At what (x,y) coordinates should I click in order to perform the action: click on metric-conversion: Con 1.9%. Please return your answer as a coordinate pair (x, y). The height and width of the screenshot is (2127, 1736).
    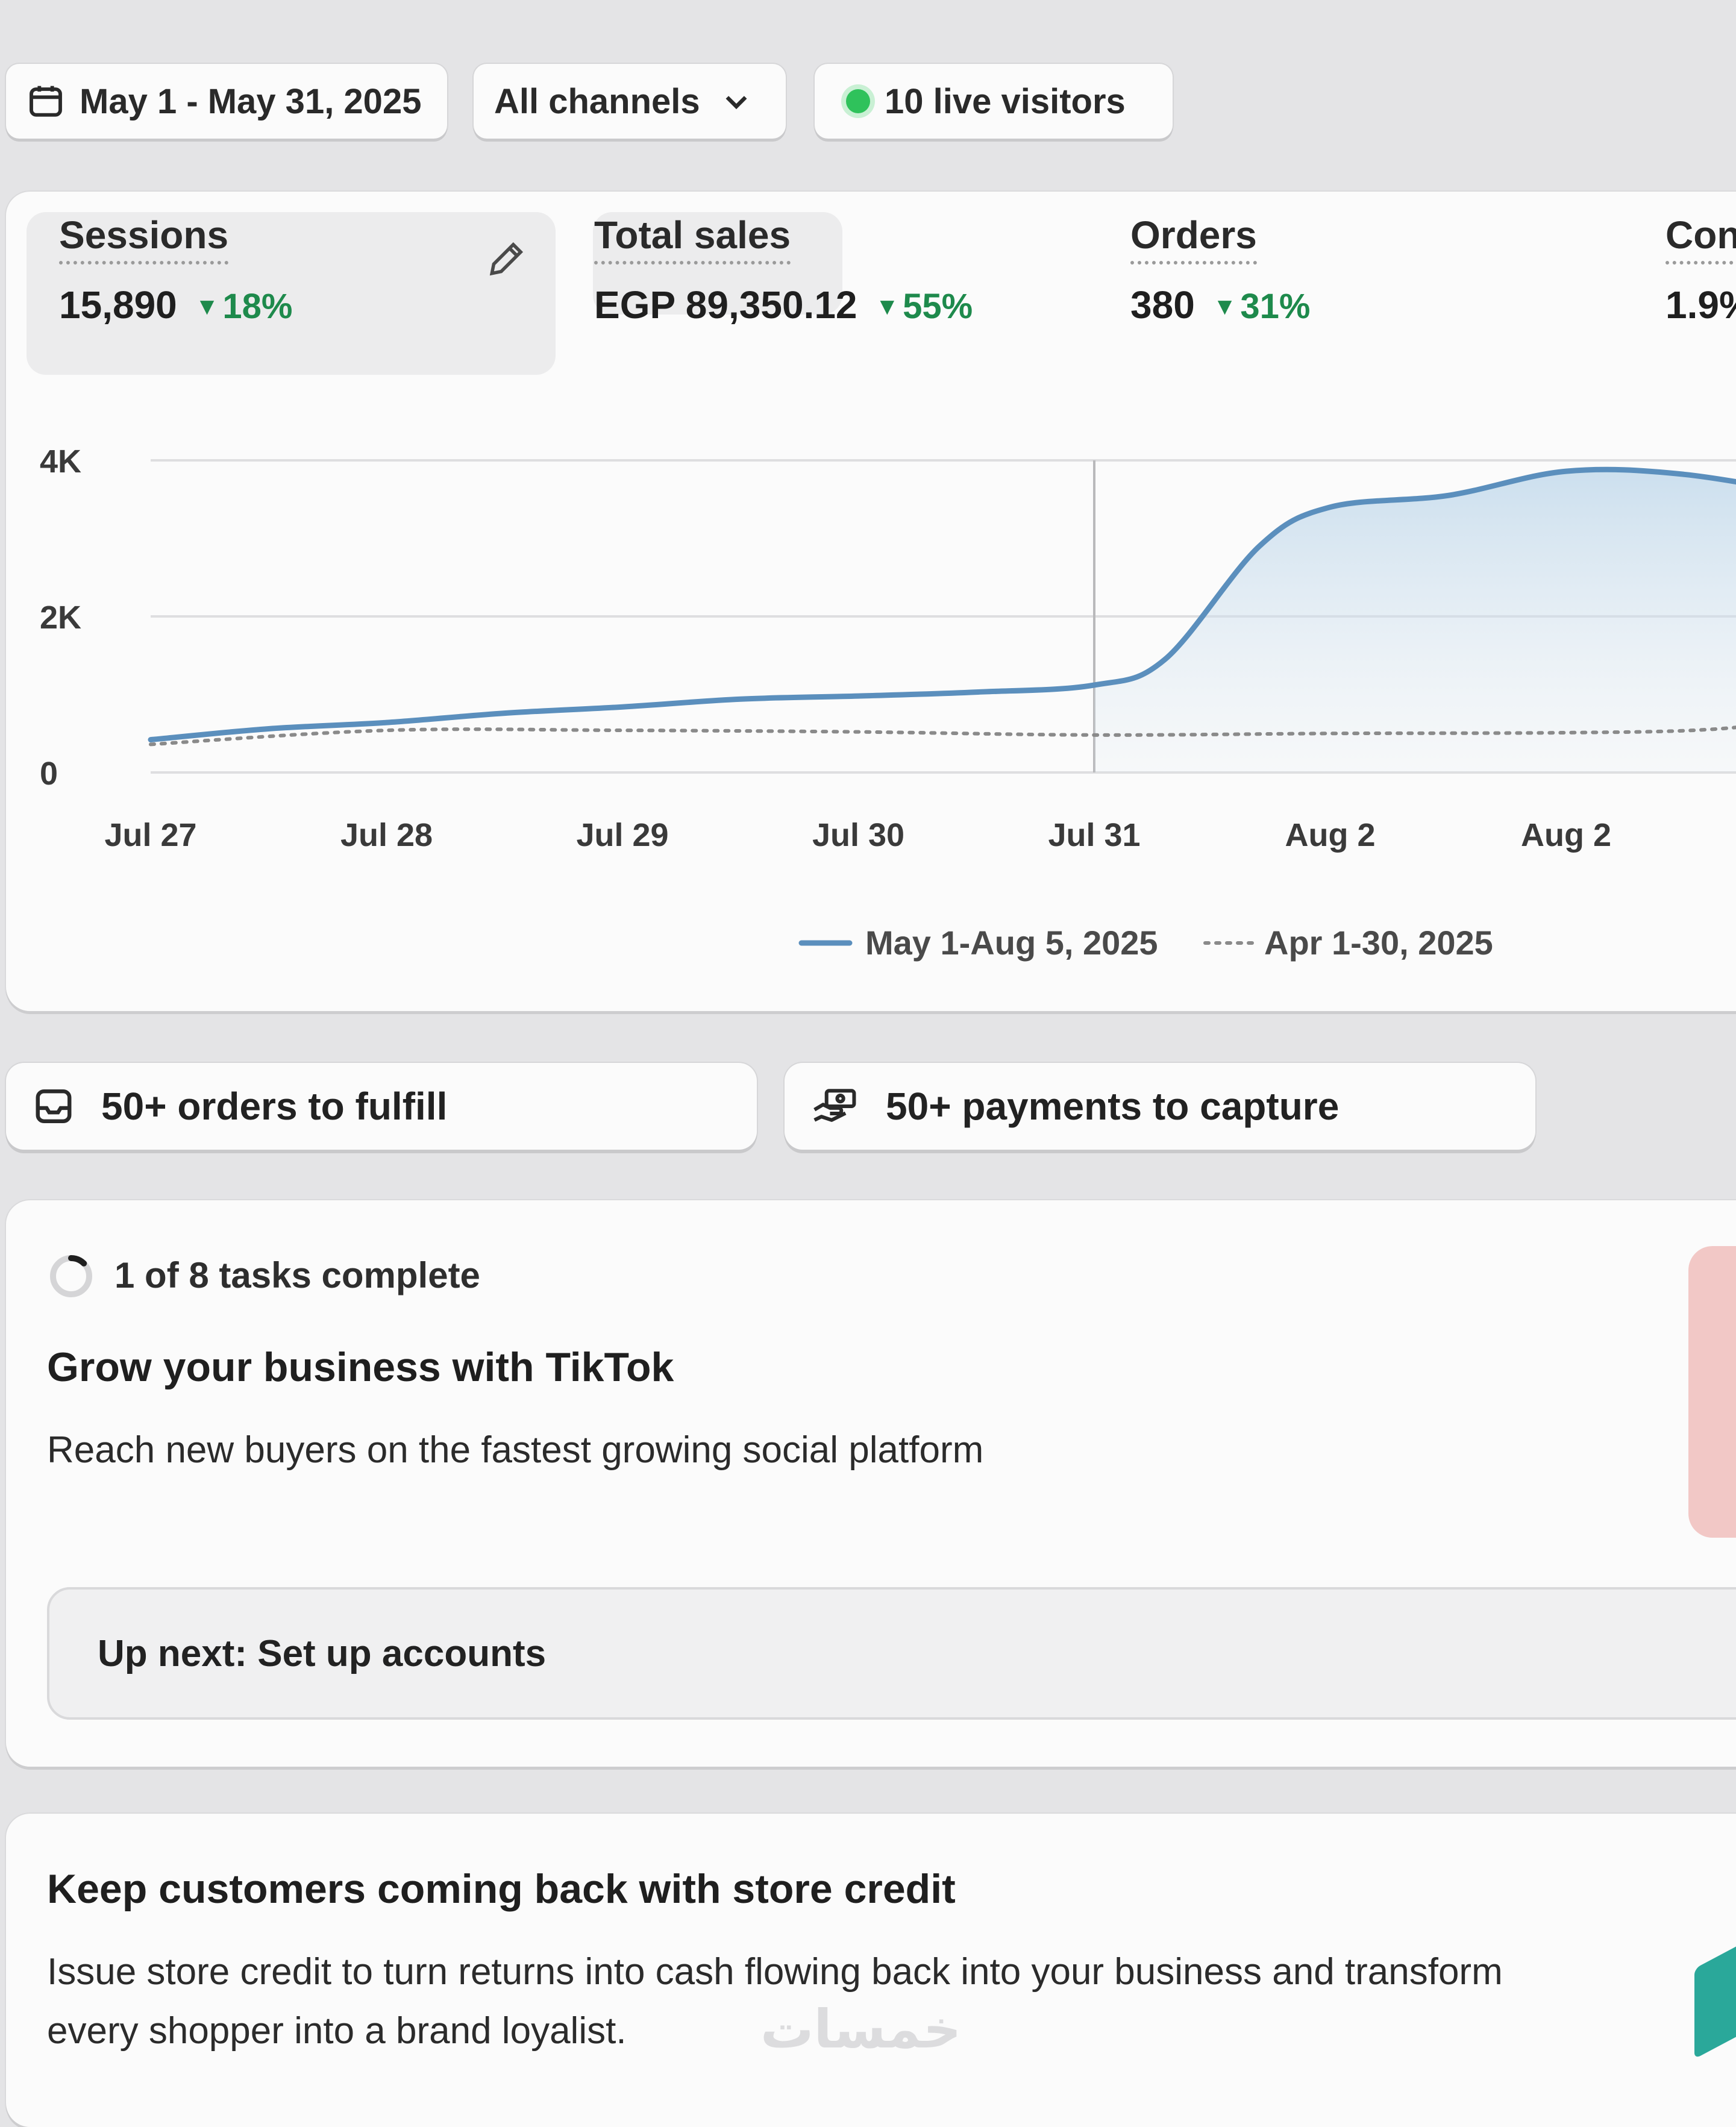
    Looking at the image, I should click on (1700, 270).